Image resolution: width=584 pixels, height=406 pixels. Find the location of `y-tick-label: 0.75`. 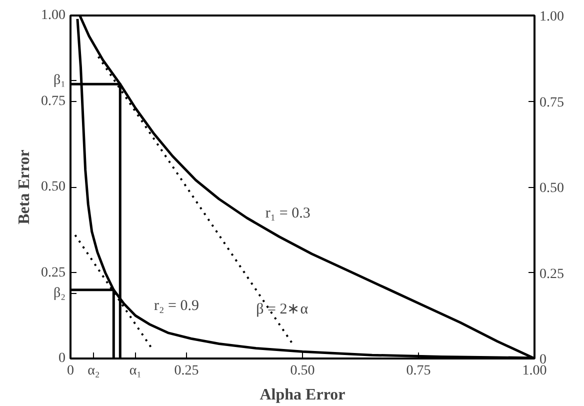

y-tick-label: 0.75 is located at coordinates (53, 101).